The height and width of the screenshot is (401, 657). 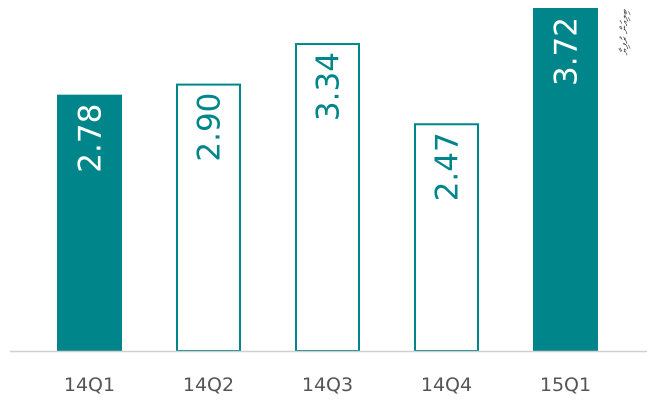 I want to click on x-tick-label: 14Q4, so click(x=446, y=385).